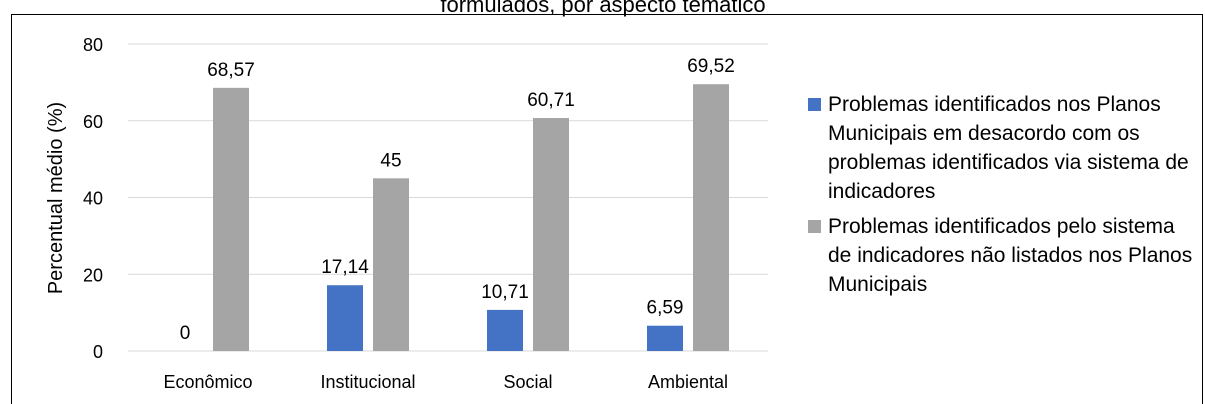  What do you see at coordinates (390, 160) in the screenshot?
I see `data-label: 45` at bounding box center [390, 160].